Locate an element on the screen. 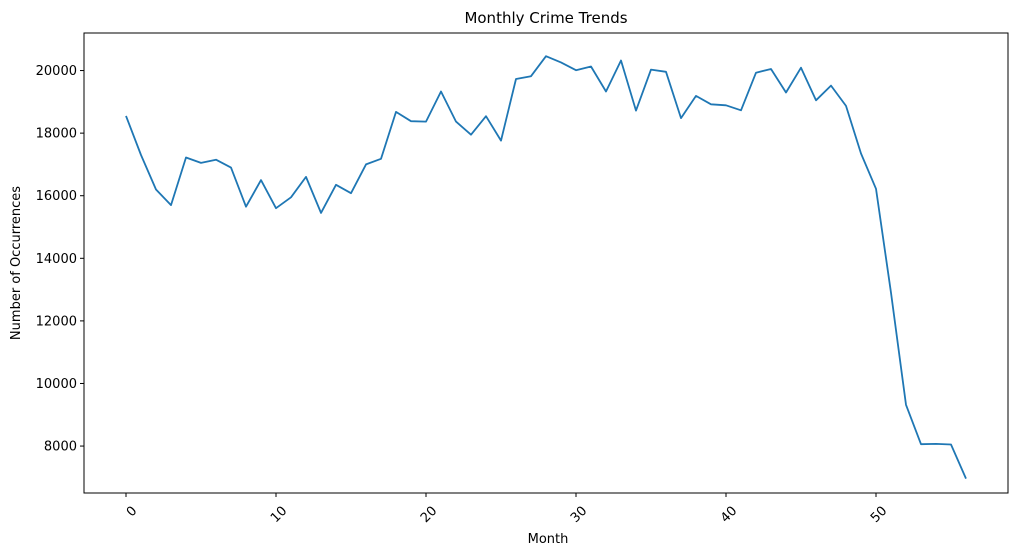  x-tick-label: 0 is located at coordinates (132, 512).